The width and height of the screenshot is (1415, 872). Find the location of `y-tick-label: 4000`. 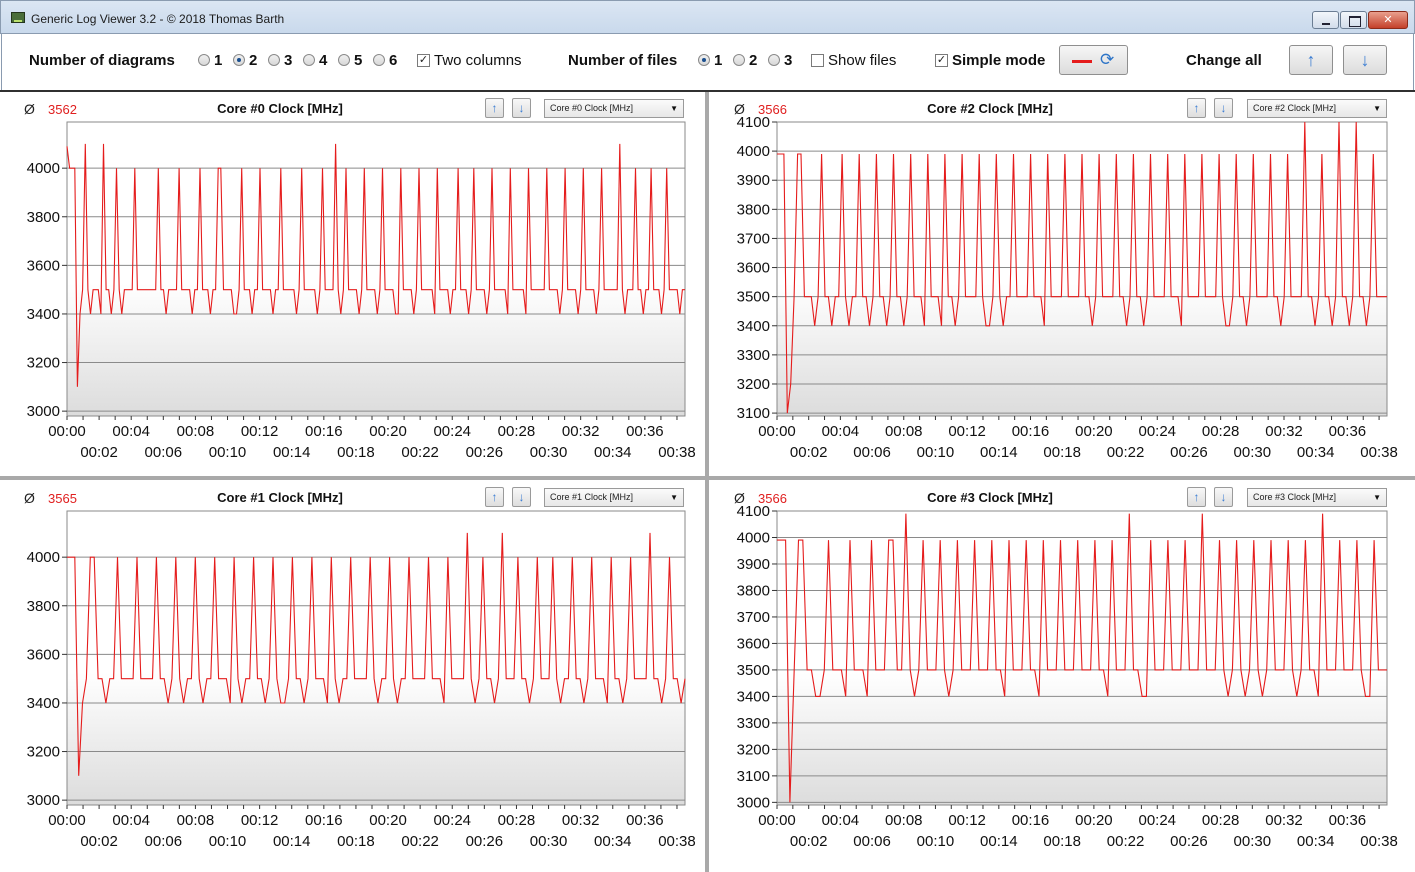

y-tick-label: 4000 is located at coordinates (43, 557).